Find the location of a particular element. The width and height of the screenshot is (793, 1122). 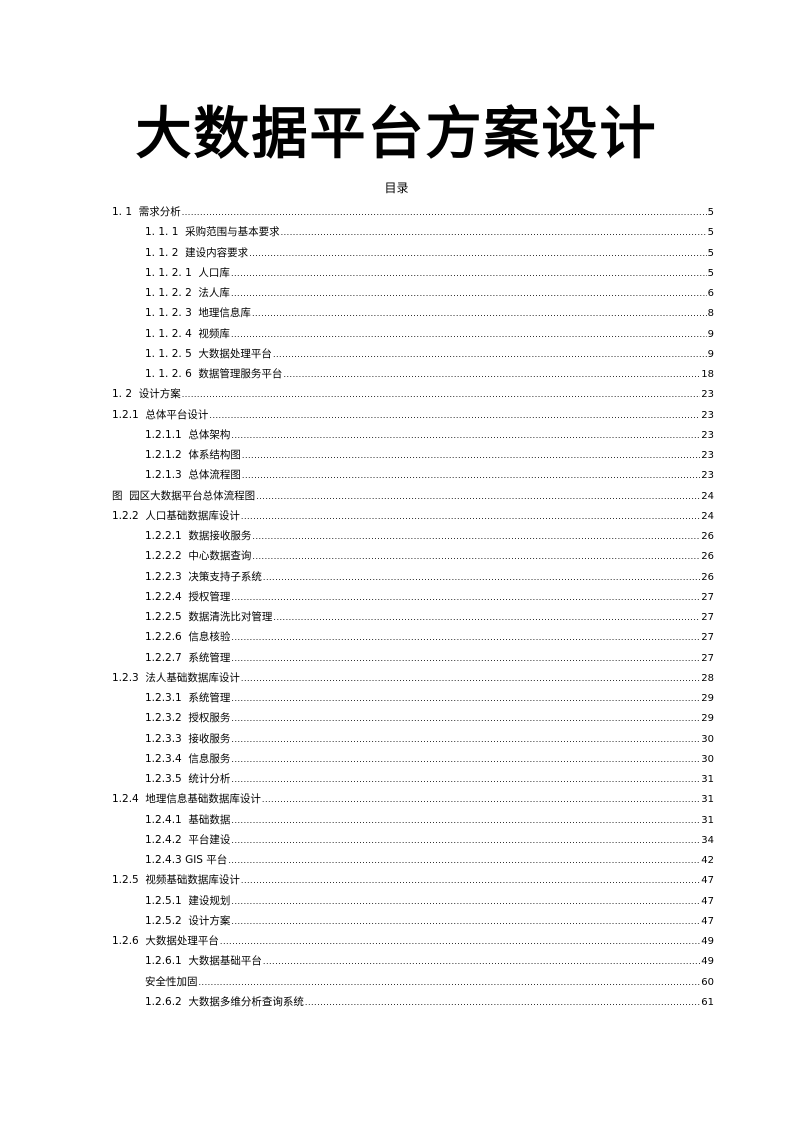

toc-entry: 1.2.3.4 信息服务 30 is located at coordinates (413, 759).